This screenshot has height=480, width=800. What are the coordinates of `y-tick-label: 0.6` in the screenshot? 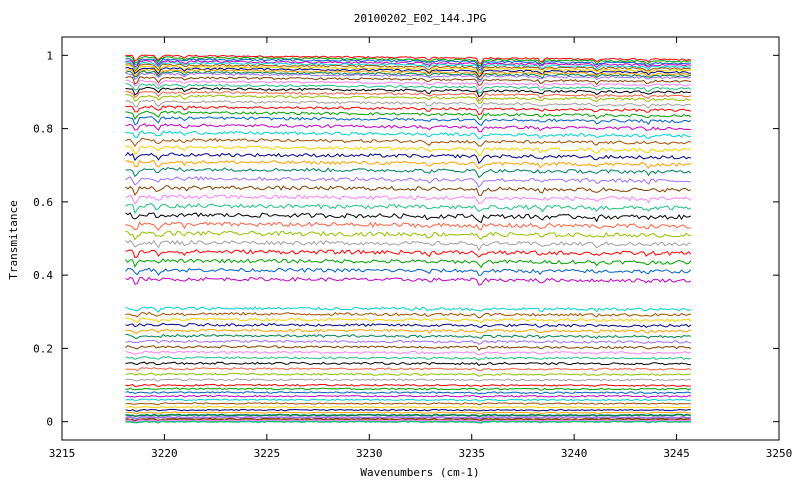 It's located at (43, 202).